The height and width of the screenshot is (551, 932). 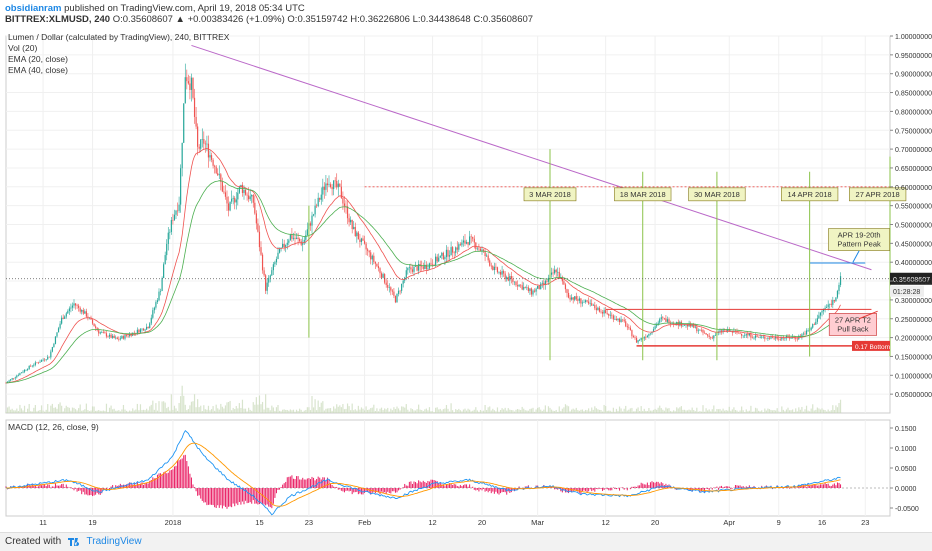 What do you see at coordinates (53, 427) in the screenshot?
I see `macd-legend: MACD (12, 26, close, 9)` at bounding box center [53, 427].